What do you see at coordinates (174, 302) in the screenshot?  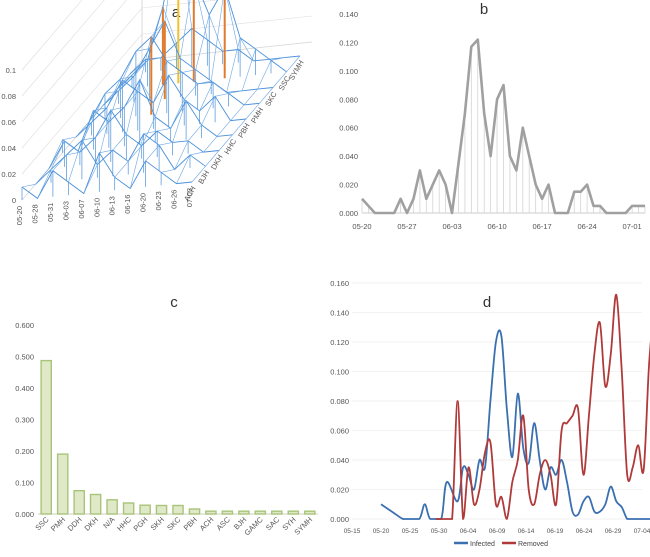 I see `panel-c-label: c` at bounding box center [174, 302].